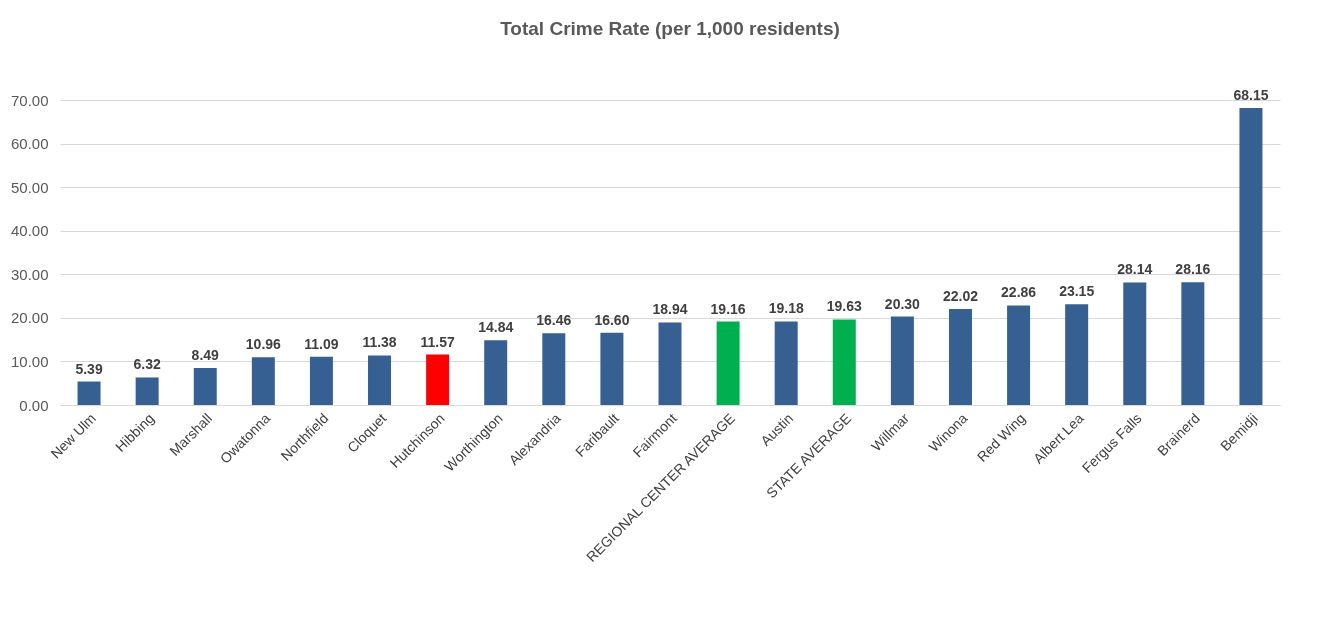  What do you see at coordinates (554, 320) in the screenshot?
I see `data-label: 16.46` at bounding box center [554, 320].